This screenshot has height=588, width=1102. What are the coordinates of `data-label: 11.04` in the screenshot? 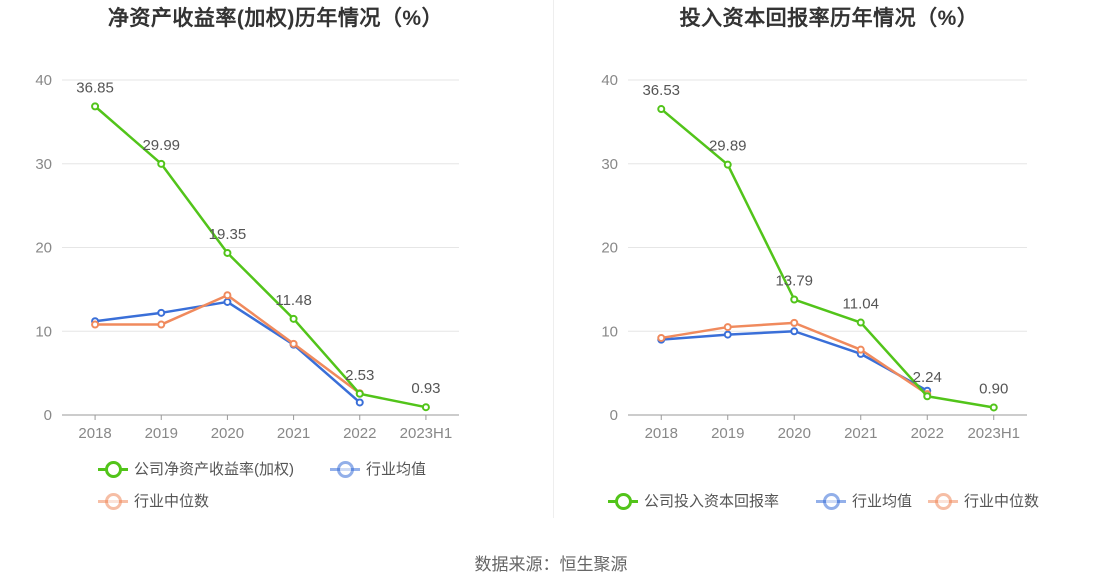 It's located at (861, 304).